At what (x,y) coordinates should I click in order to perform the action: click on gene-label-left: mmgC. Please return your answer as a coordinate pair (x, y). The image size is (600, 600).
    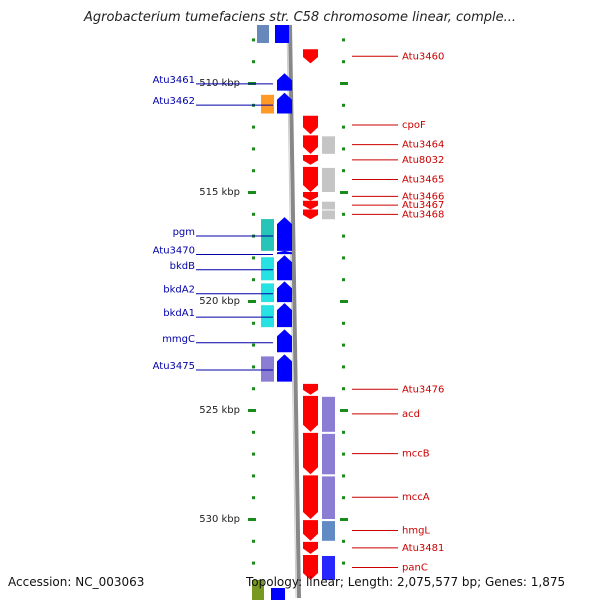
    Looking at the image, I should click on (178, 339).